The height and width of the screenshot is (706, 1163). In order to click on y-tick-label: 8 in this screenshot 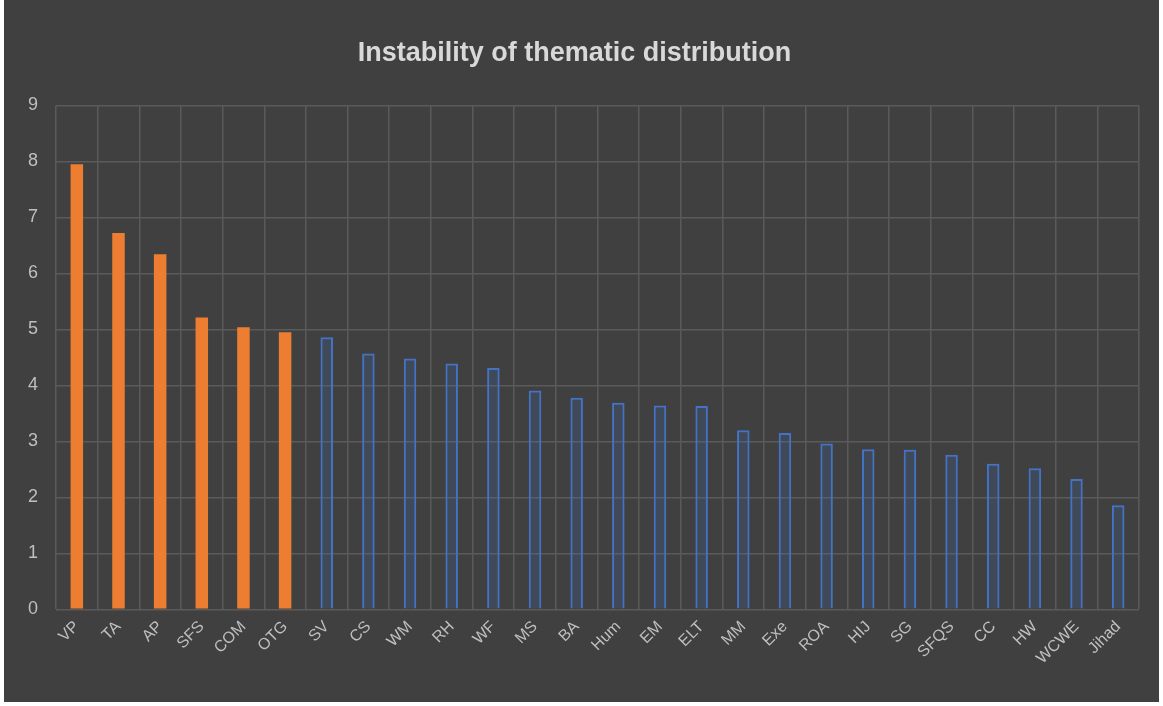, I will do `click(33, 160)`.